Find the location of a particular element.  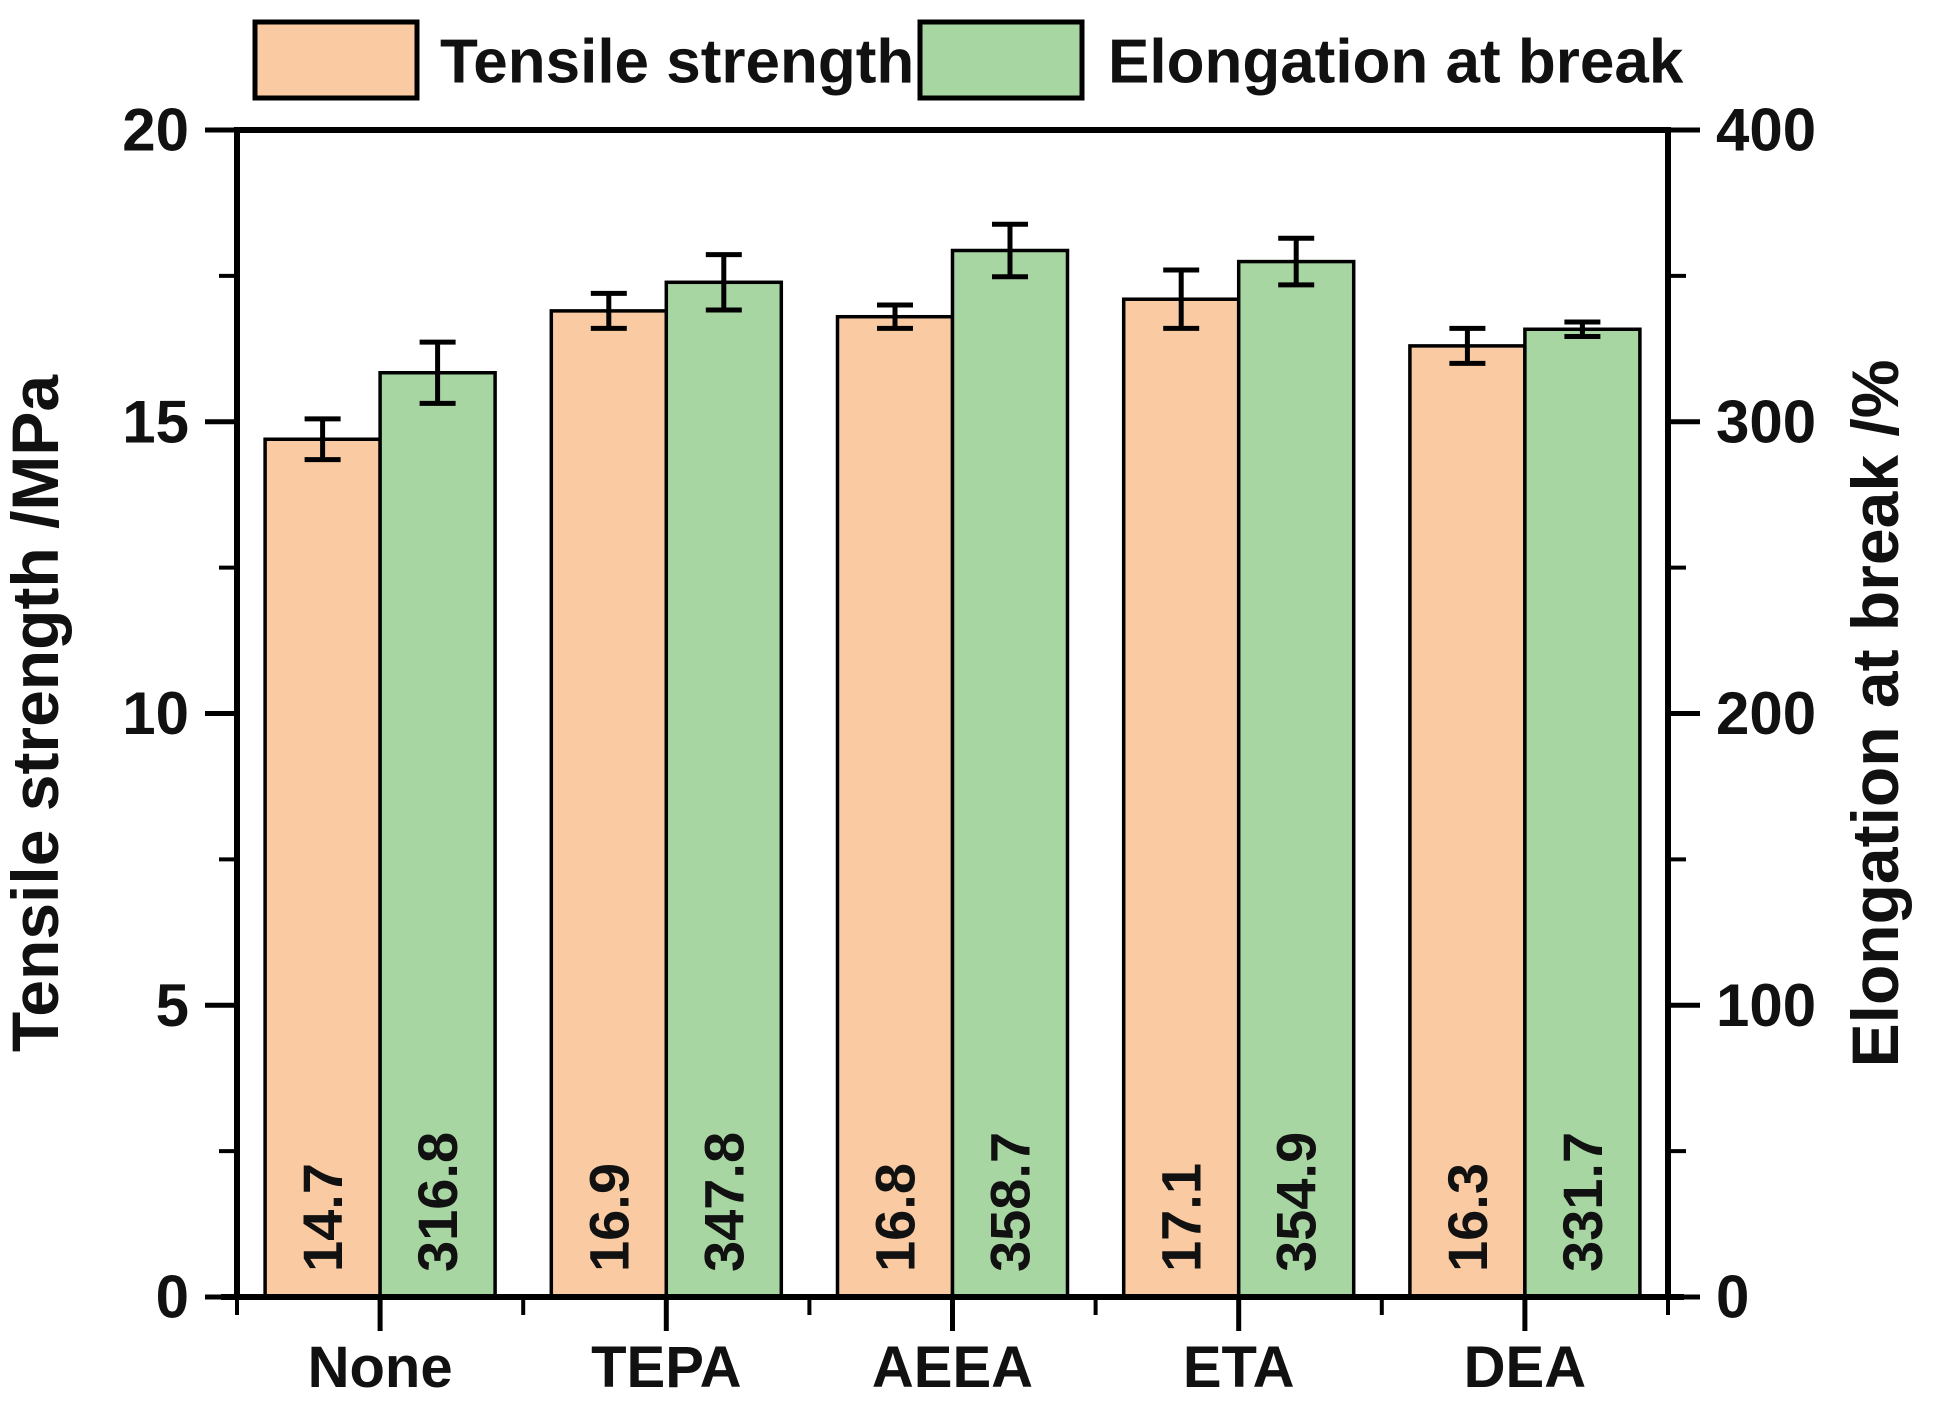

bar-value-label: 347.8 is located at coordinates (723, 1202).